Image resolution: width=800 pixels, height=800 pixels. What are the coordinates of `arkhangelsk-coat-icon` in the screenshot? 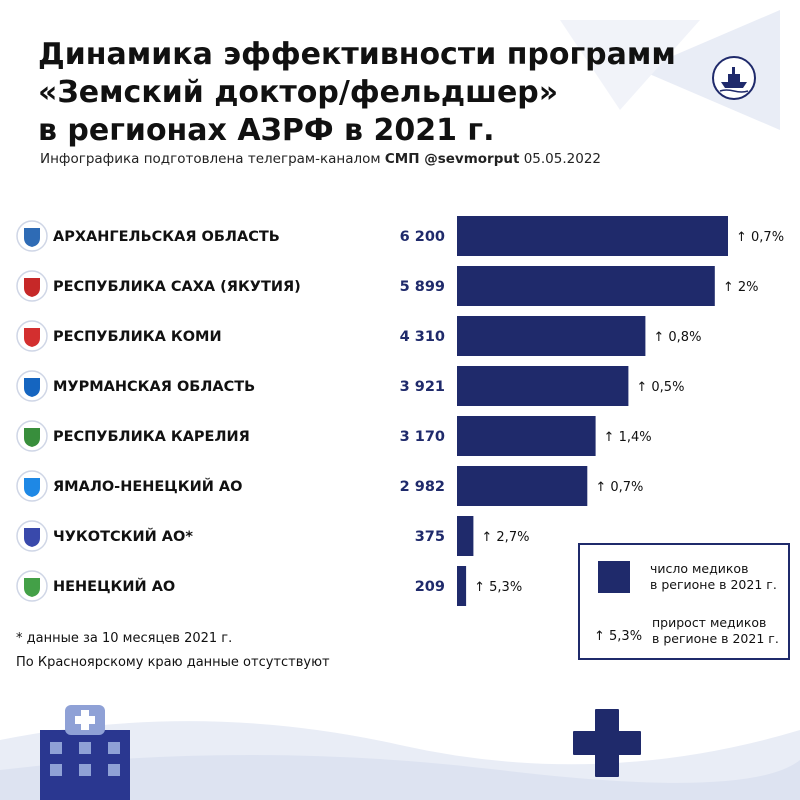 It's located at (32, 236).